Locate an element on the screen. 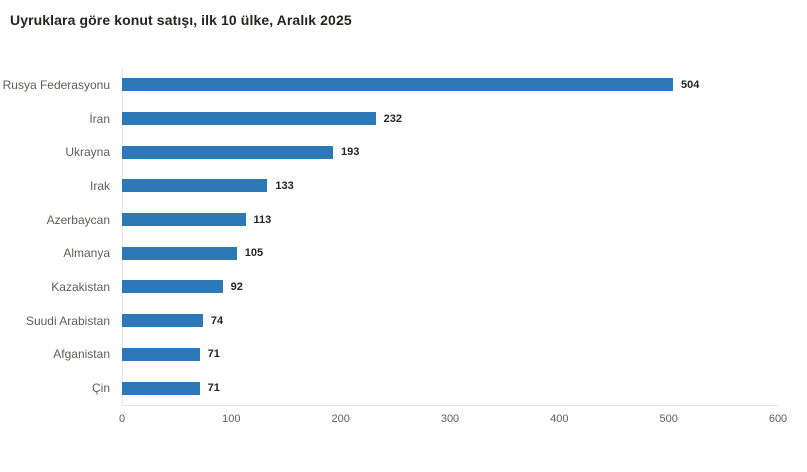 Image resolution: width=807 pixels, height=472 pixels. x-axis-line is located at coordinates (450, 405).